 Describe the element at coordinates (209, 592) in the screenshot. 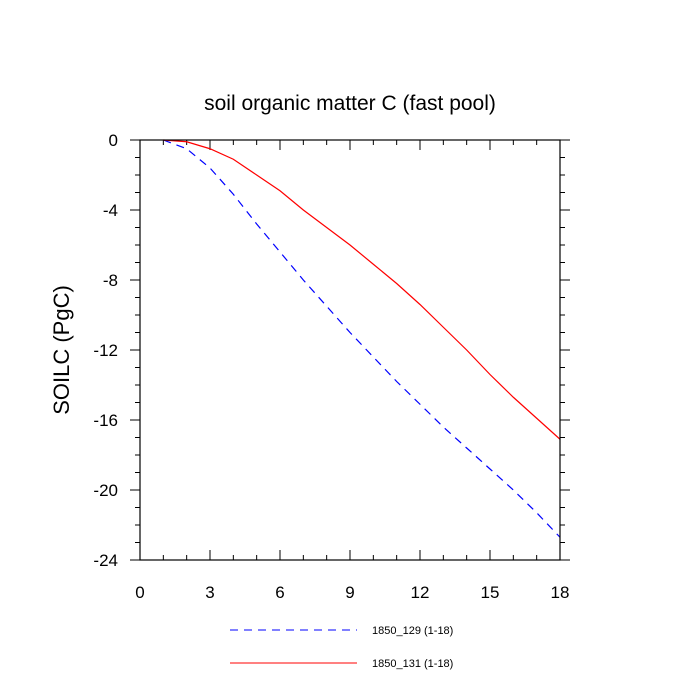

I see `x-tick-label: 3` at that location.